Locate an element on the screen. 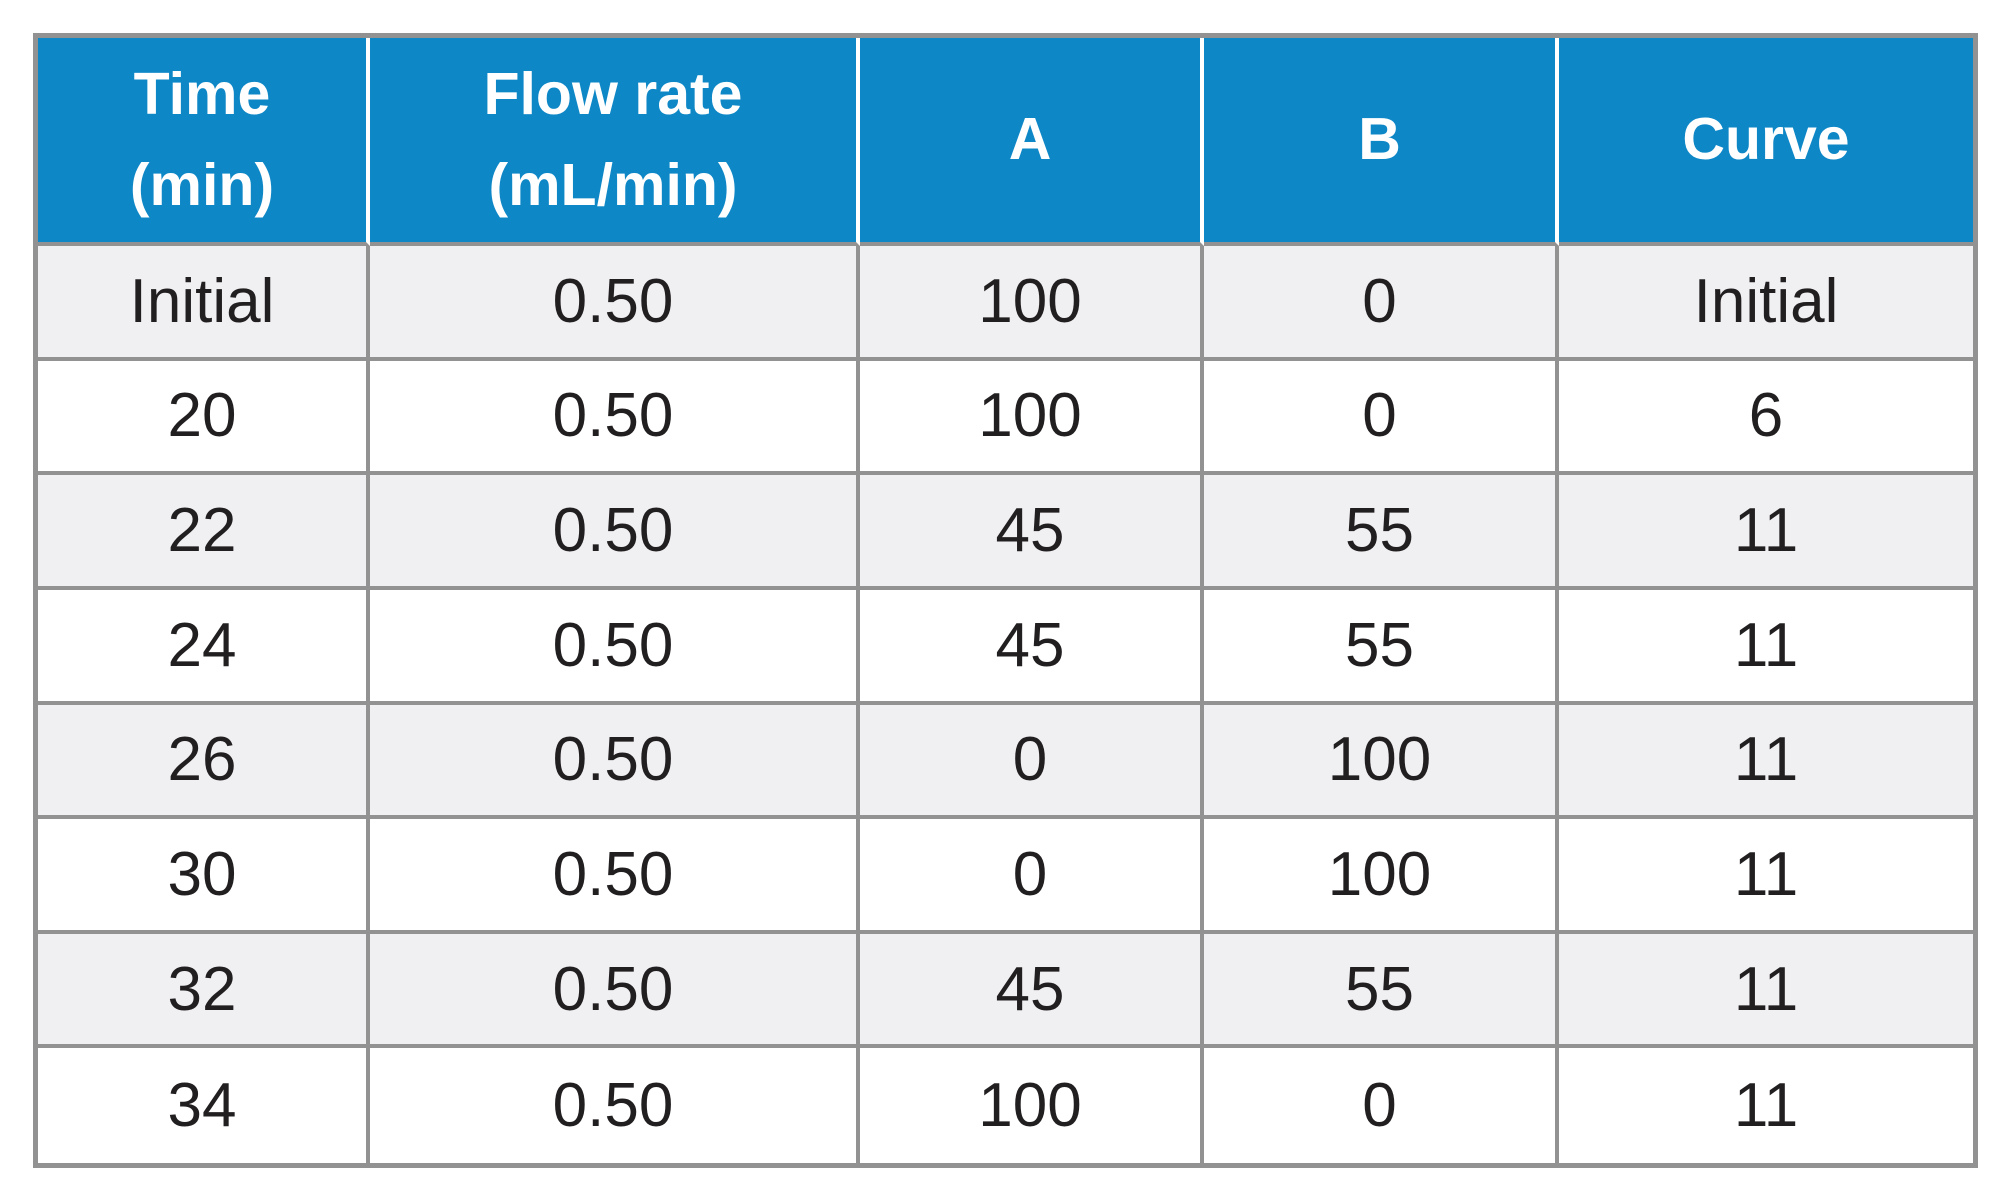 The image size is (2000, 1202). table-row: 24 0.50 45 55 11 is located at coordinates (1005, 647).